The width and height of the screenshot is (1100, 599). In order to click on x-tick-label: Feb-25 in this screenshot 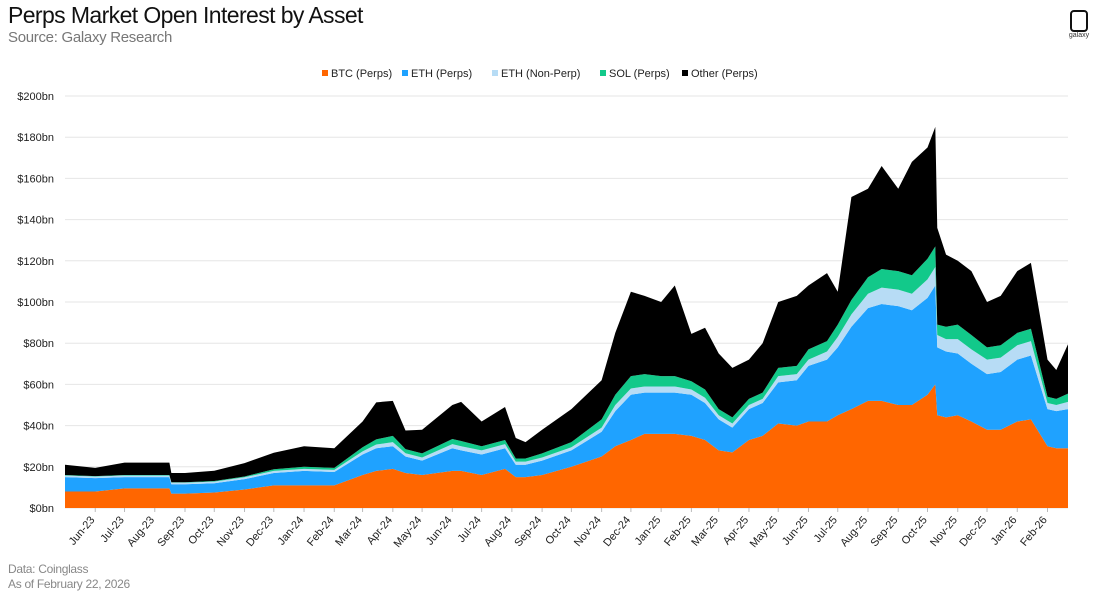, I will do `click(678, 531)`.